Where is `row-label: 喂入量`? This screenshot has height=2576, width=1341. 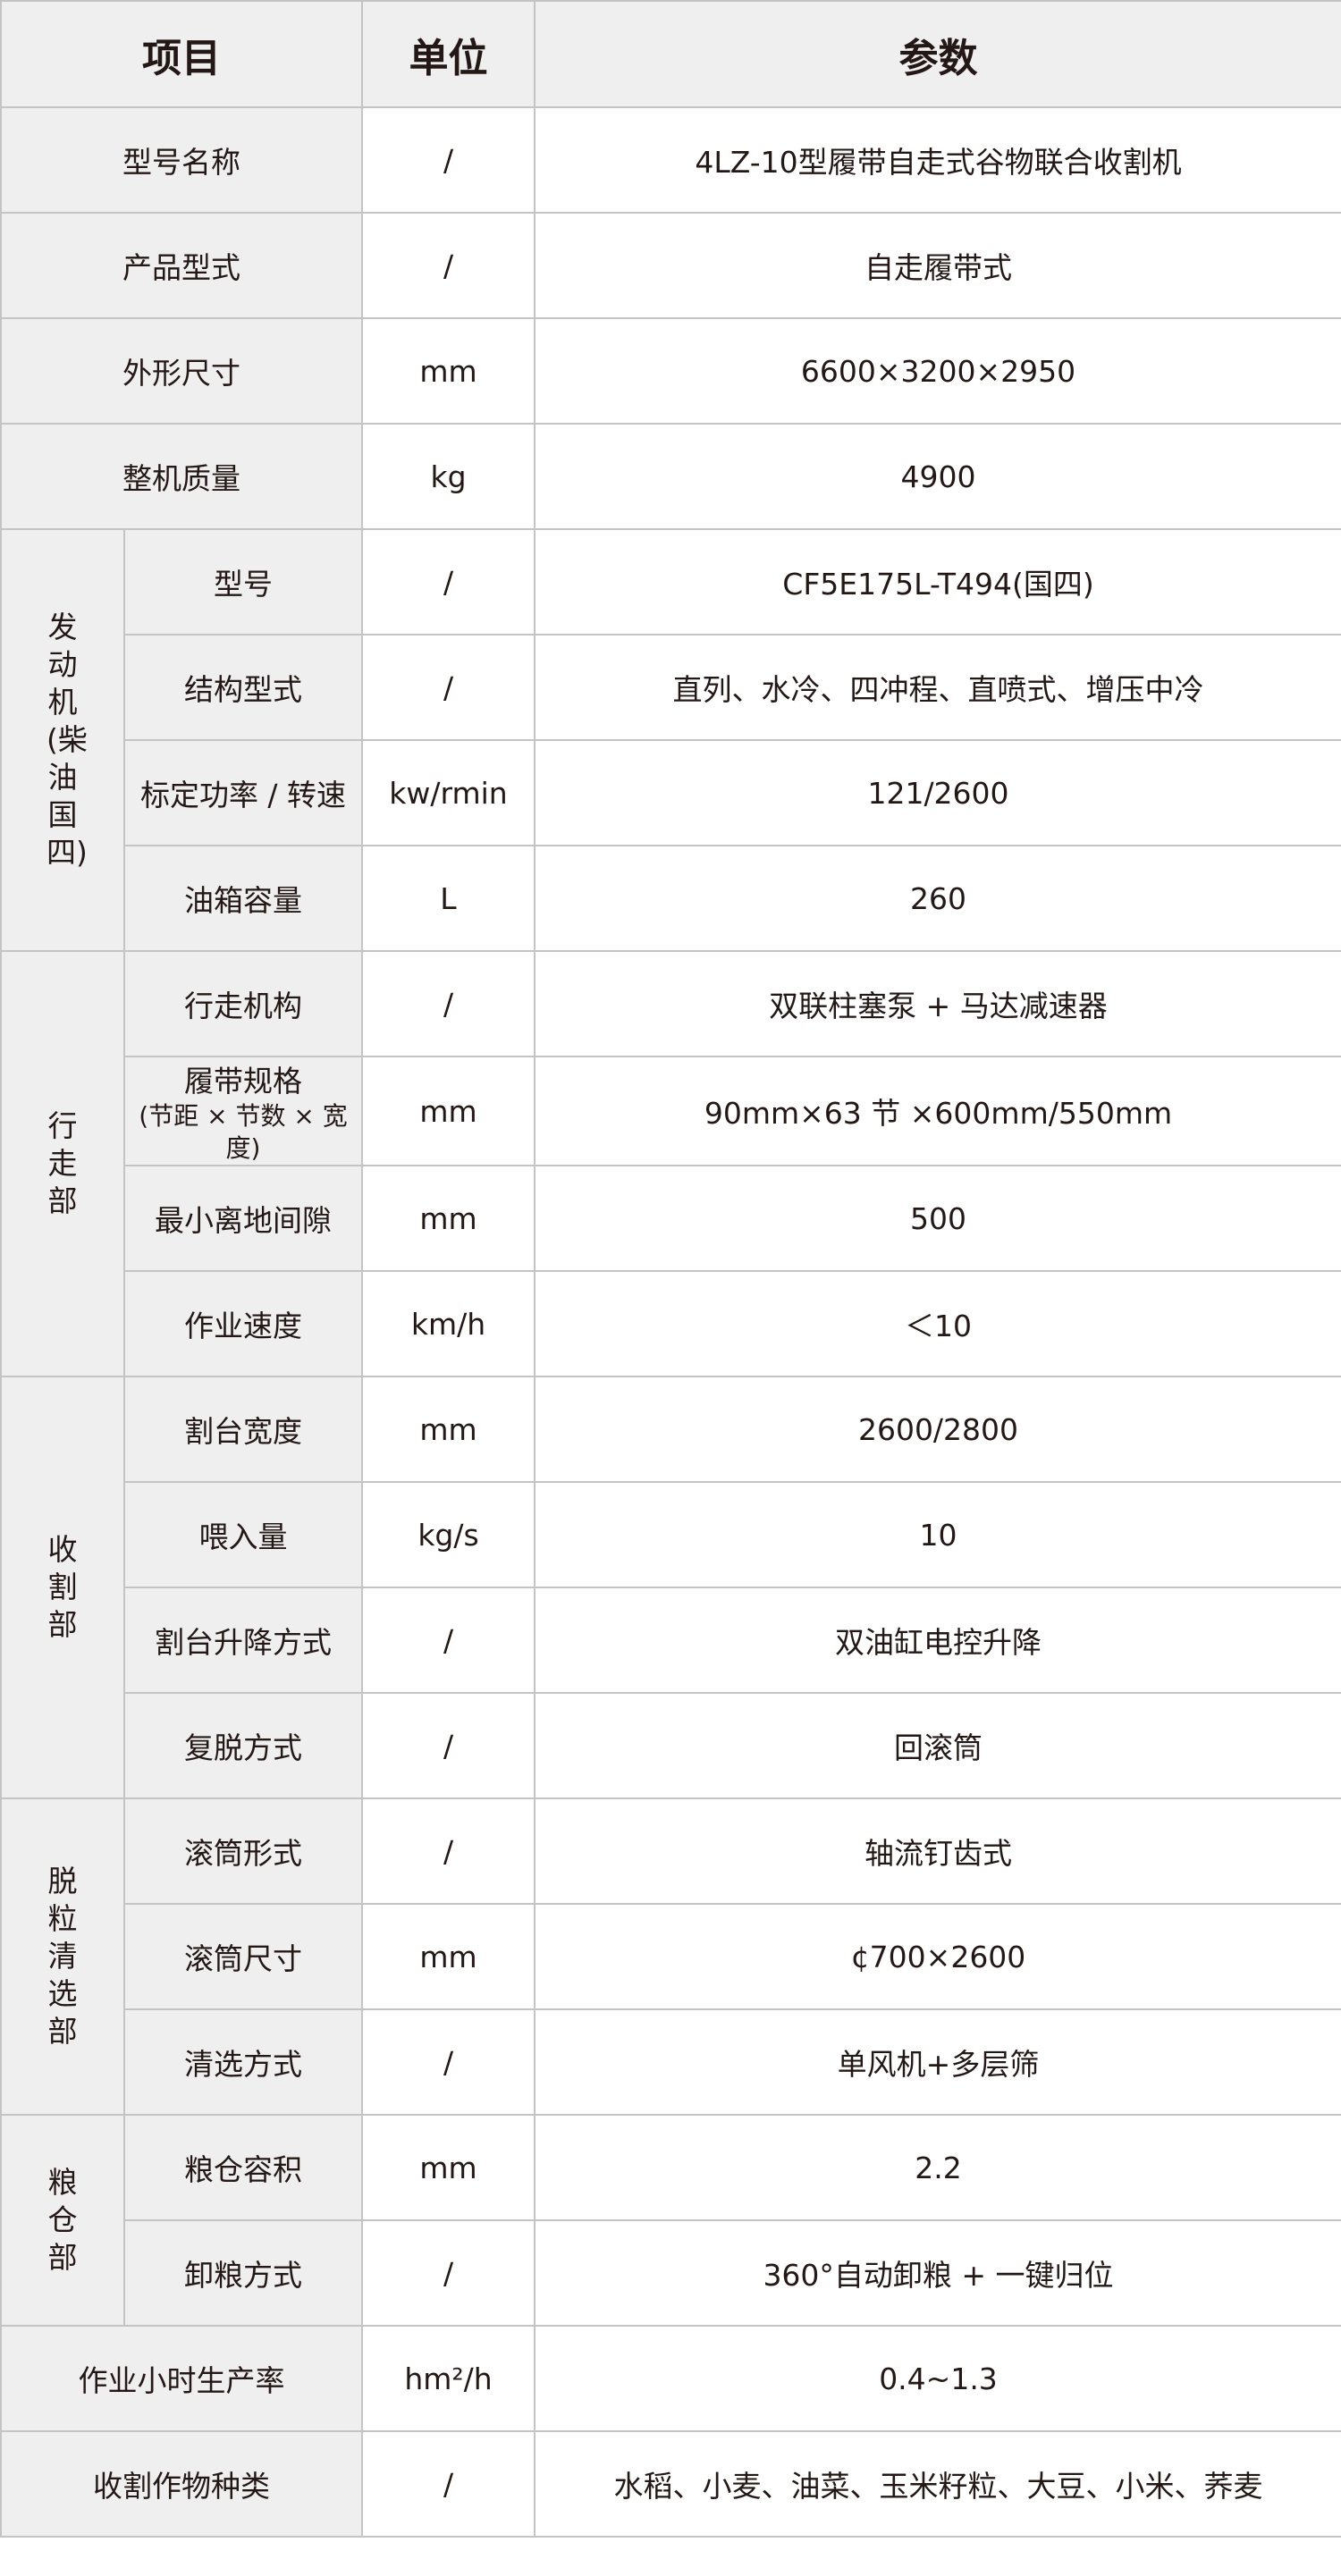
row-label: 喂入量 is located at coordinates (243, 1535).